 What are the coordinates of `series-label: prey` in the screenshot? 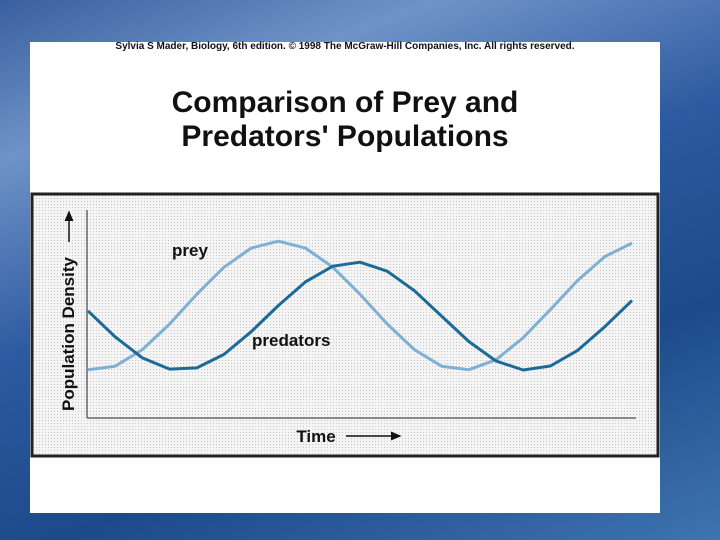 It's located at (190, 250).